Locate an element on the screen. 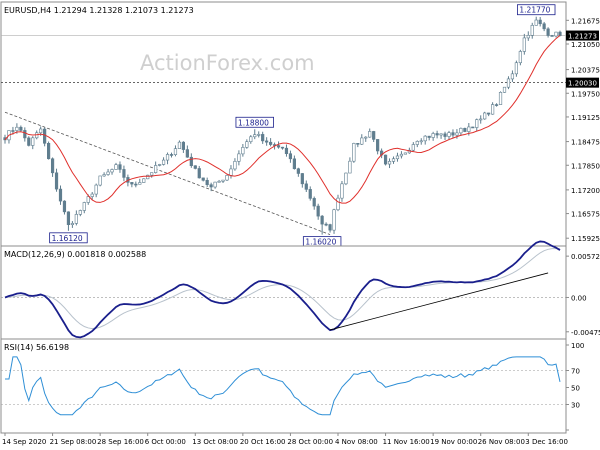 The image size is (600, 450). macd-tick-label: -0.004755 is located at coordinates (585, 333).